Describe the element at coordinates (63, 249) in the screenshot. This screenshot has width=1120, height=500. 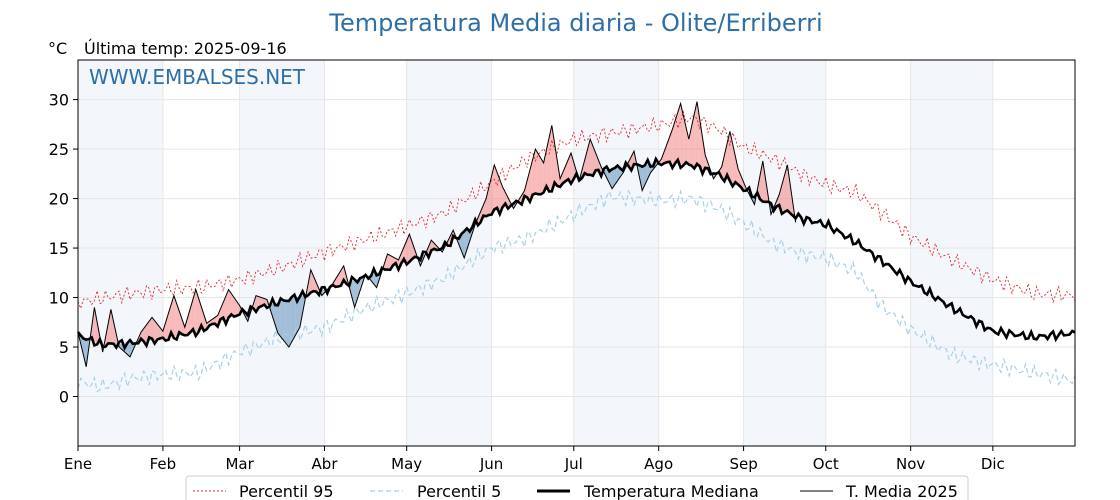
I see `y-axis: 0 5 10 15 20 25 30` at that location.